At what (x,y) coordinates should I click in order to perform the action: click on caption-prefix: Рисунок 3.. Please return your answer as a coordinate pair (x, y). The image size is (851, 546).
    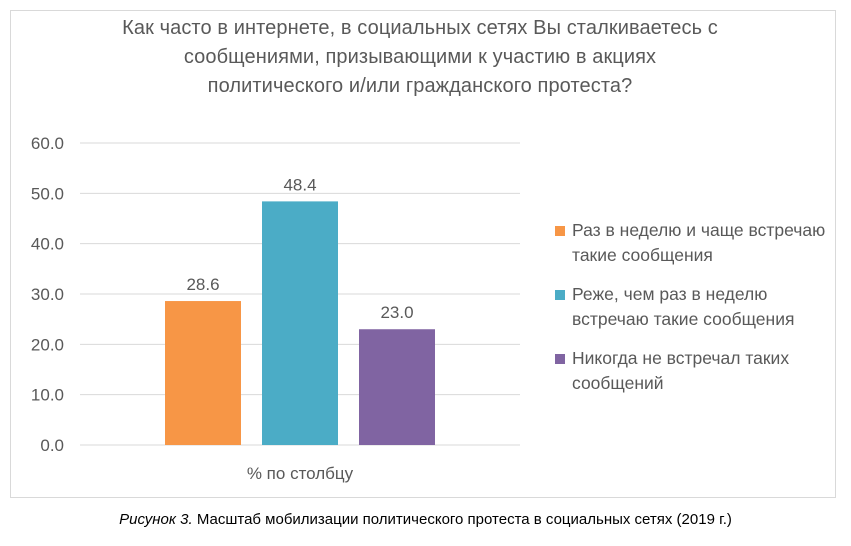
    Looking at the image, I should click on (156, 519).